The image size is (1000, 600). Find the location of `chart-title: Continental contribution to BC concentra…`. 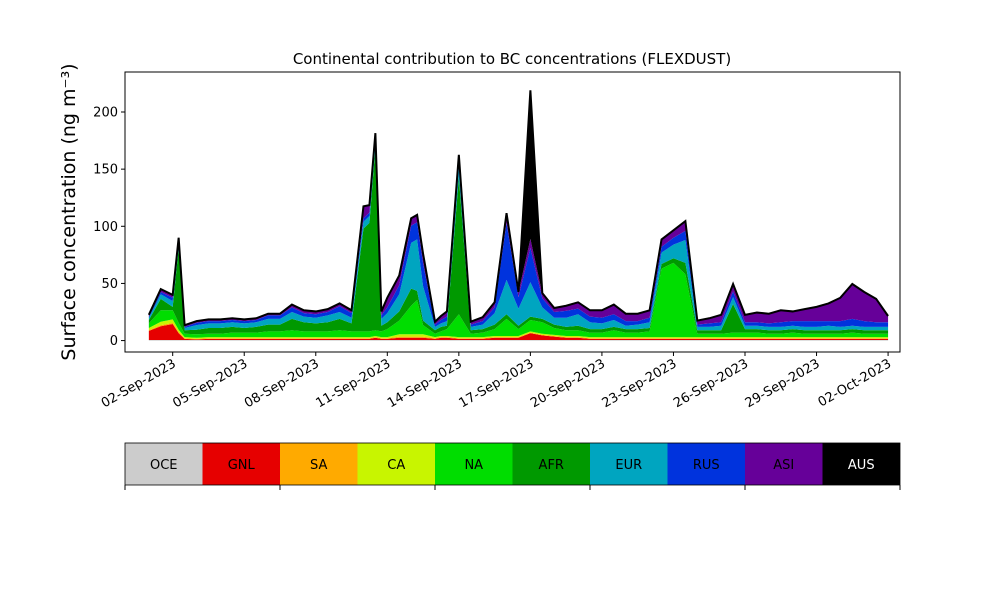

chart-title: Continental contribution to BC concentra… is located at coordinates (512, 59).